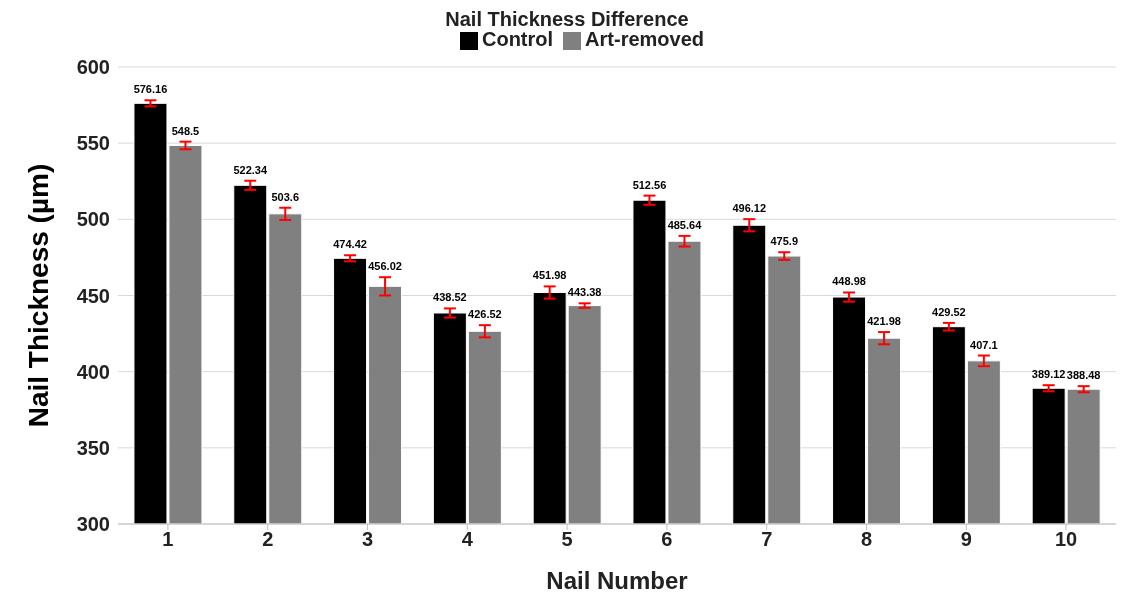 The width and height of the screenshot is (1134, 602). Describe the element at coordinates (1066, 539) in the screenshot. I see `x-tick-label: 10` at that location.